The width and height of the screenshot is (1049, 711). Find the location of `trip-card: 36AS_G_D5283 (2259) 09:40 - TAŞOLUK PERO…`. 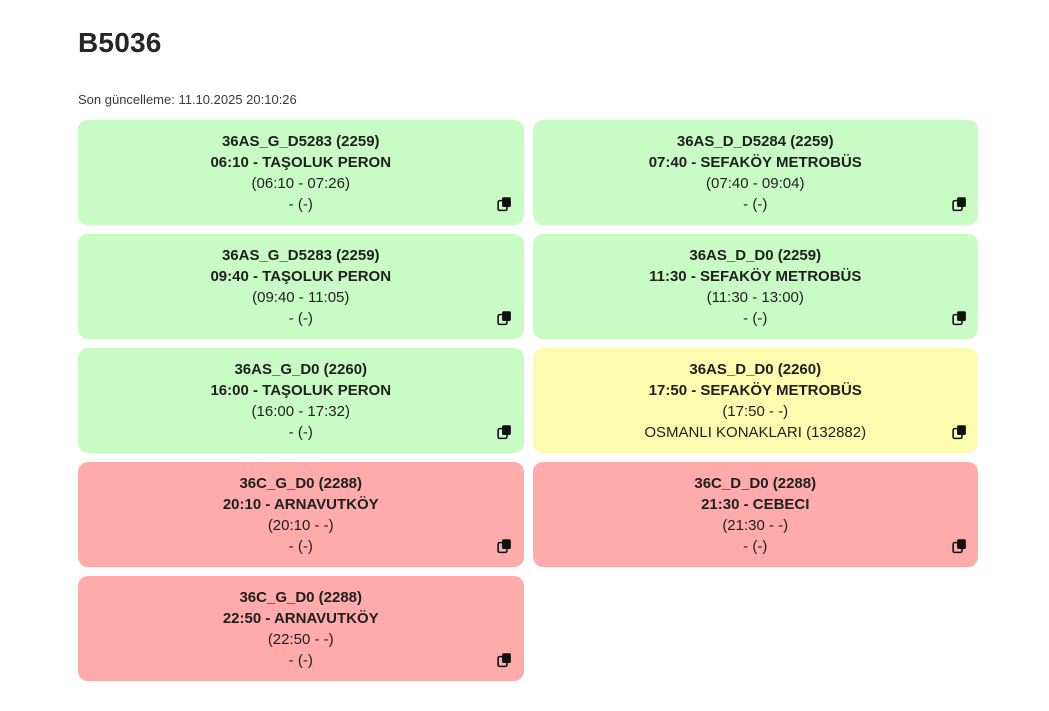

trip-card: 36AS_G_D5283 (2259) 09:40 - TAŞOLUK PERO… is located at coordinates (301, 286).